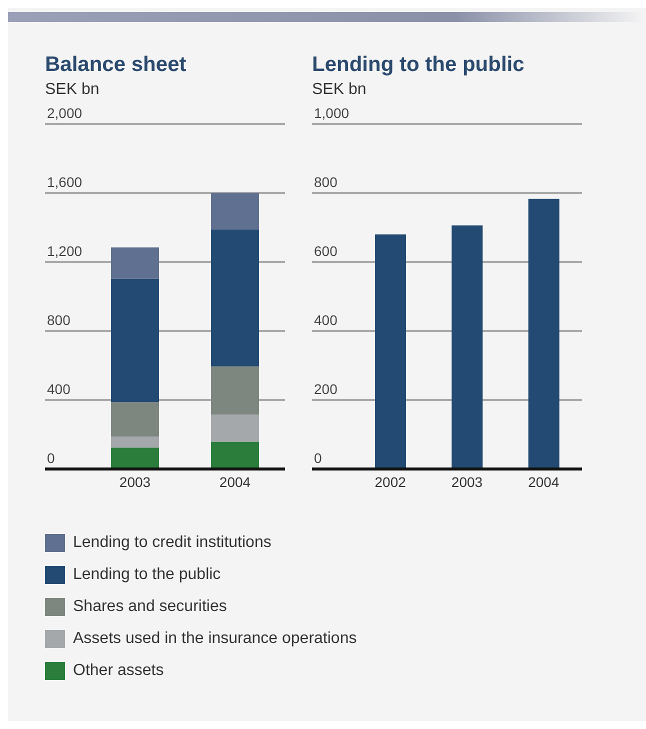 The image size is (646, 729). Describe the element at coordinates (116, 65) in the screenshot. I see `chart-title: Balance sheet` at that location.